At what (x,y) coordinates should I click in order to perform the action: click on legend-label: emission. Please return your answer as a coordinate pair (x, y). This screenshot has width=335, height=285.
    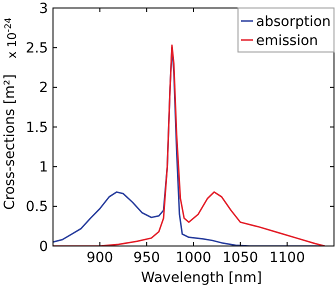
    Looking at the image, I should click on (287, 40).